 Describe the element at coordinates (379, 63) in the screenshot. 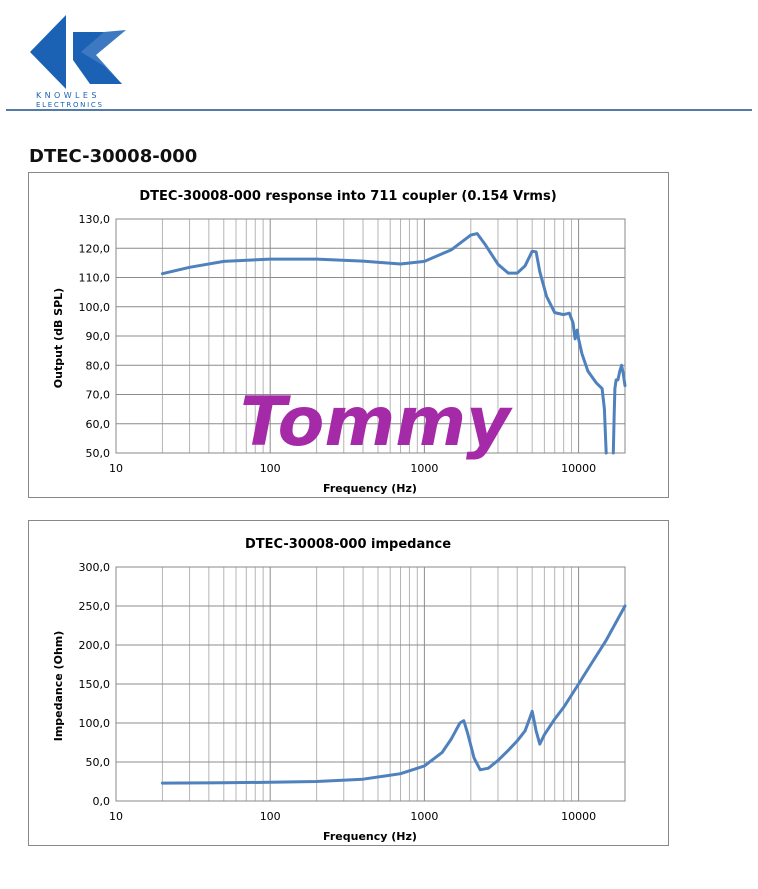

I see `brand-header: KNOWLES ELECTRONICS` at that location.